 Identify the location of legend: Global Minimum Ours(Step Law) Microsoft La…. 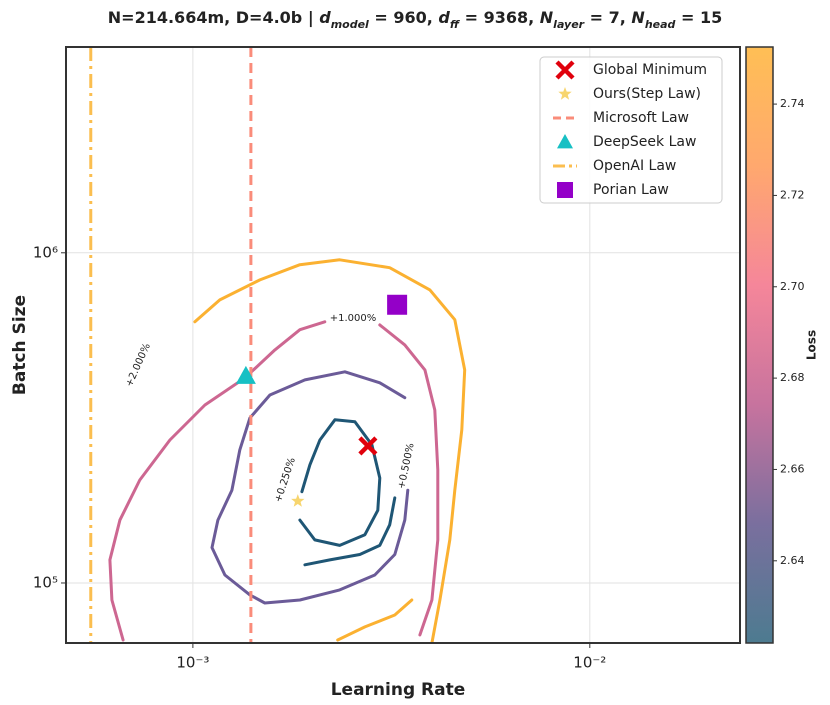
(631, 130).